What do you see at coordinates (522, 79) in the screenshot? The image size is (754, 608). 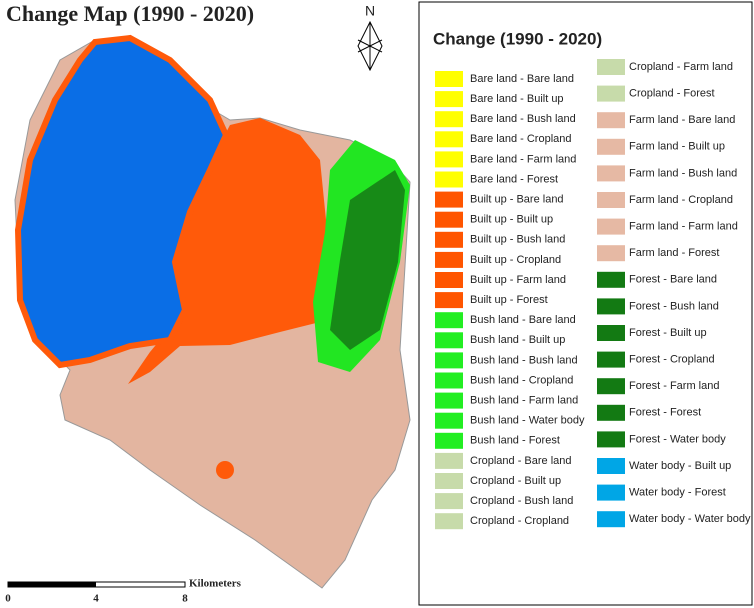 I see `legend-label: Bare land - Bare land` at bounding box center [522, 79].